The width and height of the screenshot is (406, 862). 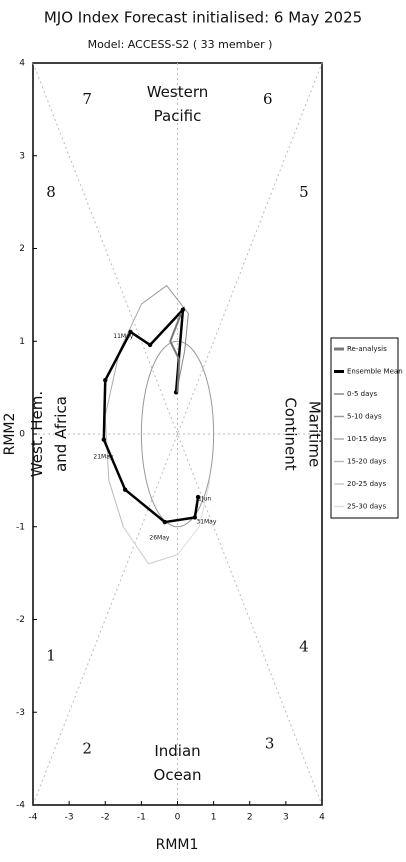 I want to click on region-label-line: Indian, so click(x=177, y=751).